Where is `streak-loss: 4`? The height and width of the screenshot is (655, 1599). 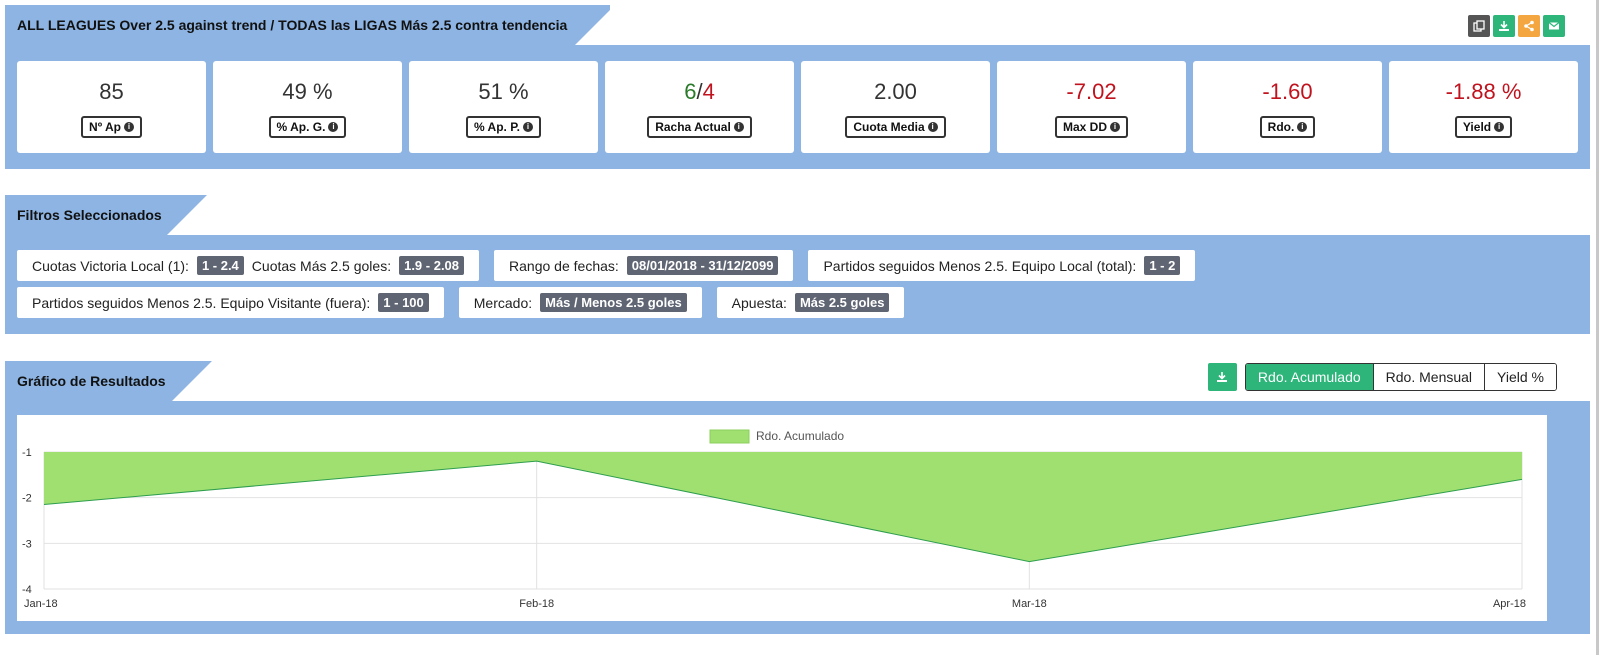
streak-loss: 4 is located at coordinates (708, 91).